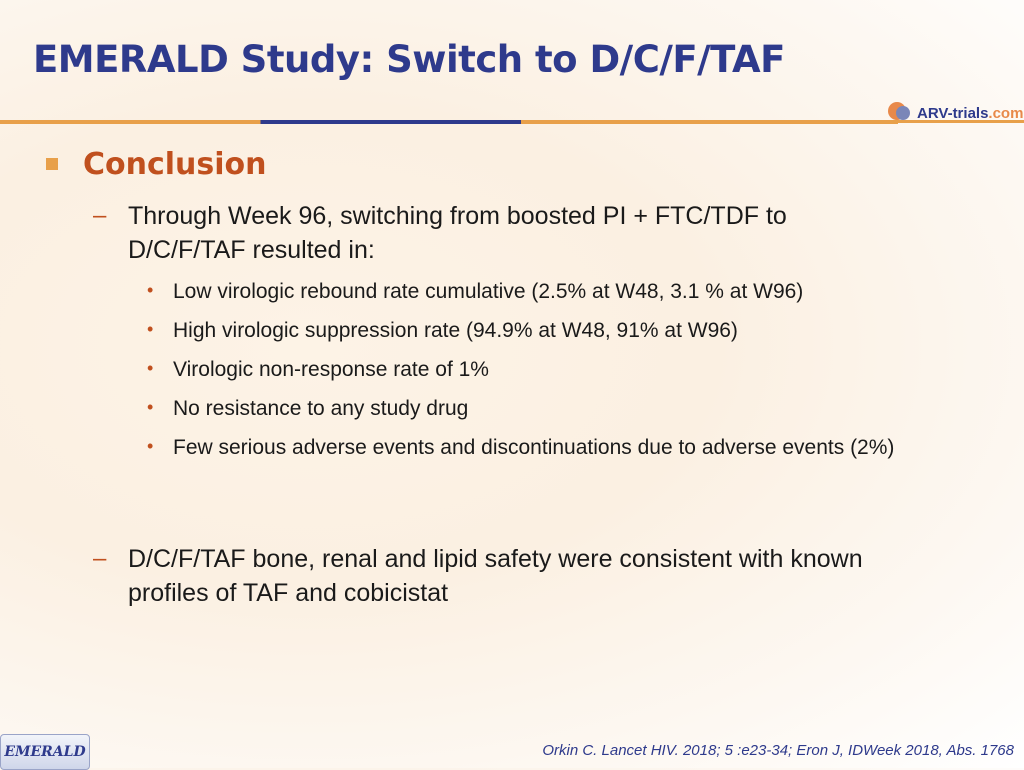 The image size is (1024, 770). I want to click on header-rule-right, so click(961, 121).